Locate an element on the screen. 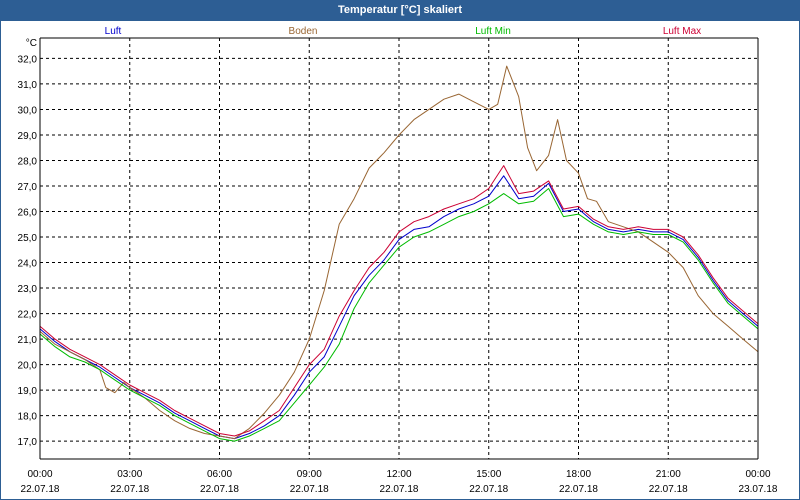 Image resolution: width=800 pixels, height=500 pixels. y-tick-label: 24,0 is located at coordinates (28, 264).